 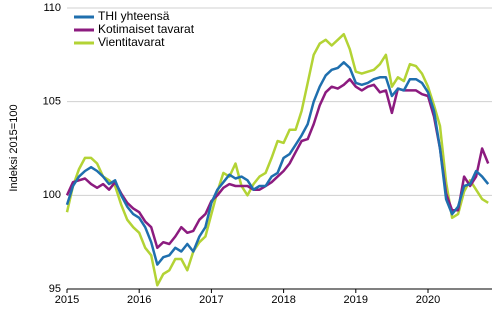 I want to click on legend-label: Vientitavarat, so click(x=131, y=42).